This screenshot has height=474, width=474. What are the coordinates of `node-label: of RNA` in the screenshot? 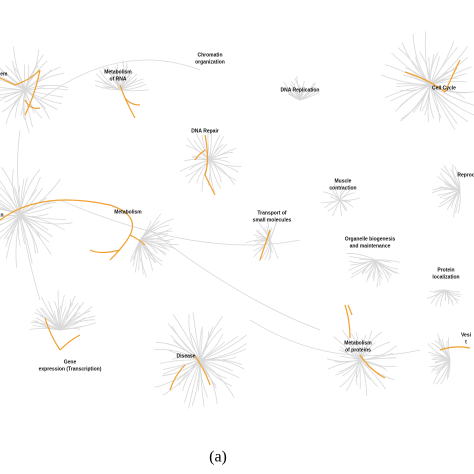 It's located at (118, 79).